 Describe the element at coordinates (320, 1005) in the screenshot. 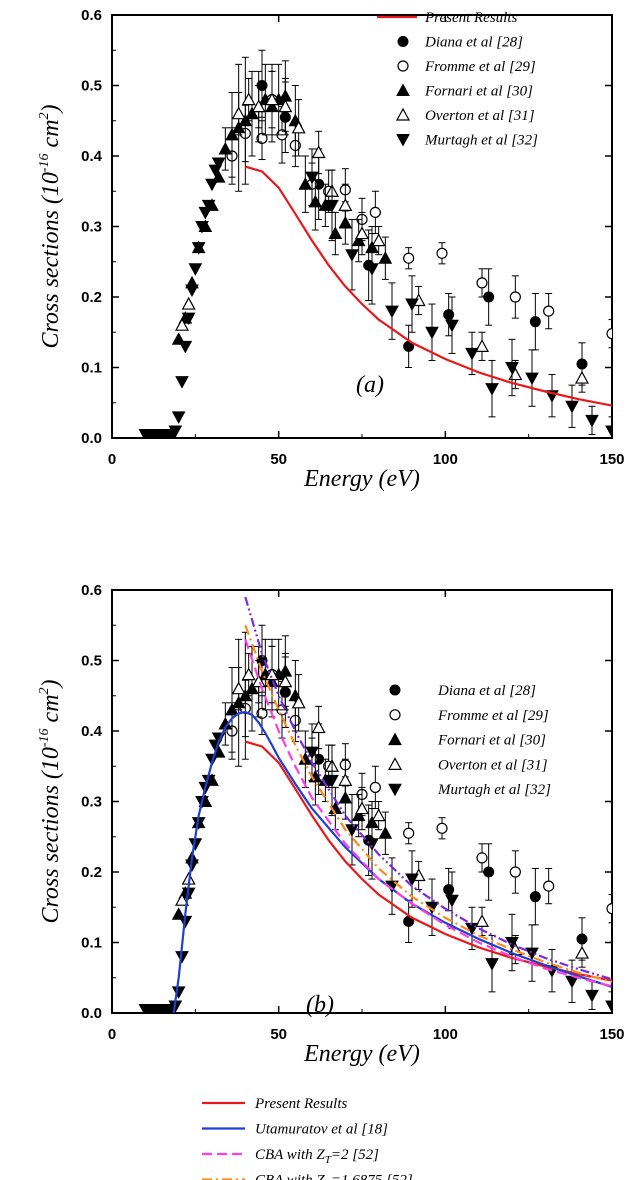

I see `panel-label: (b)` at that location.